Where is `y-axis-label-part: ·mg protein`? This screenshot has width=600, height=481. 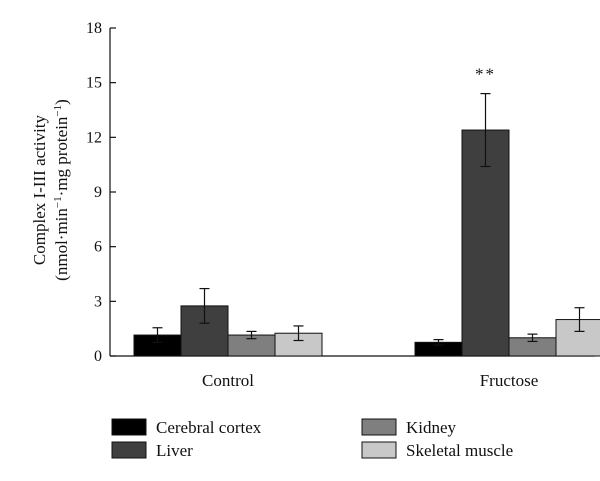 y-axis-label-part: ·mg protein is located at coordinates (61, 156).